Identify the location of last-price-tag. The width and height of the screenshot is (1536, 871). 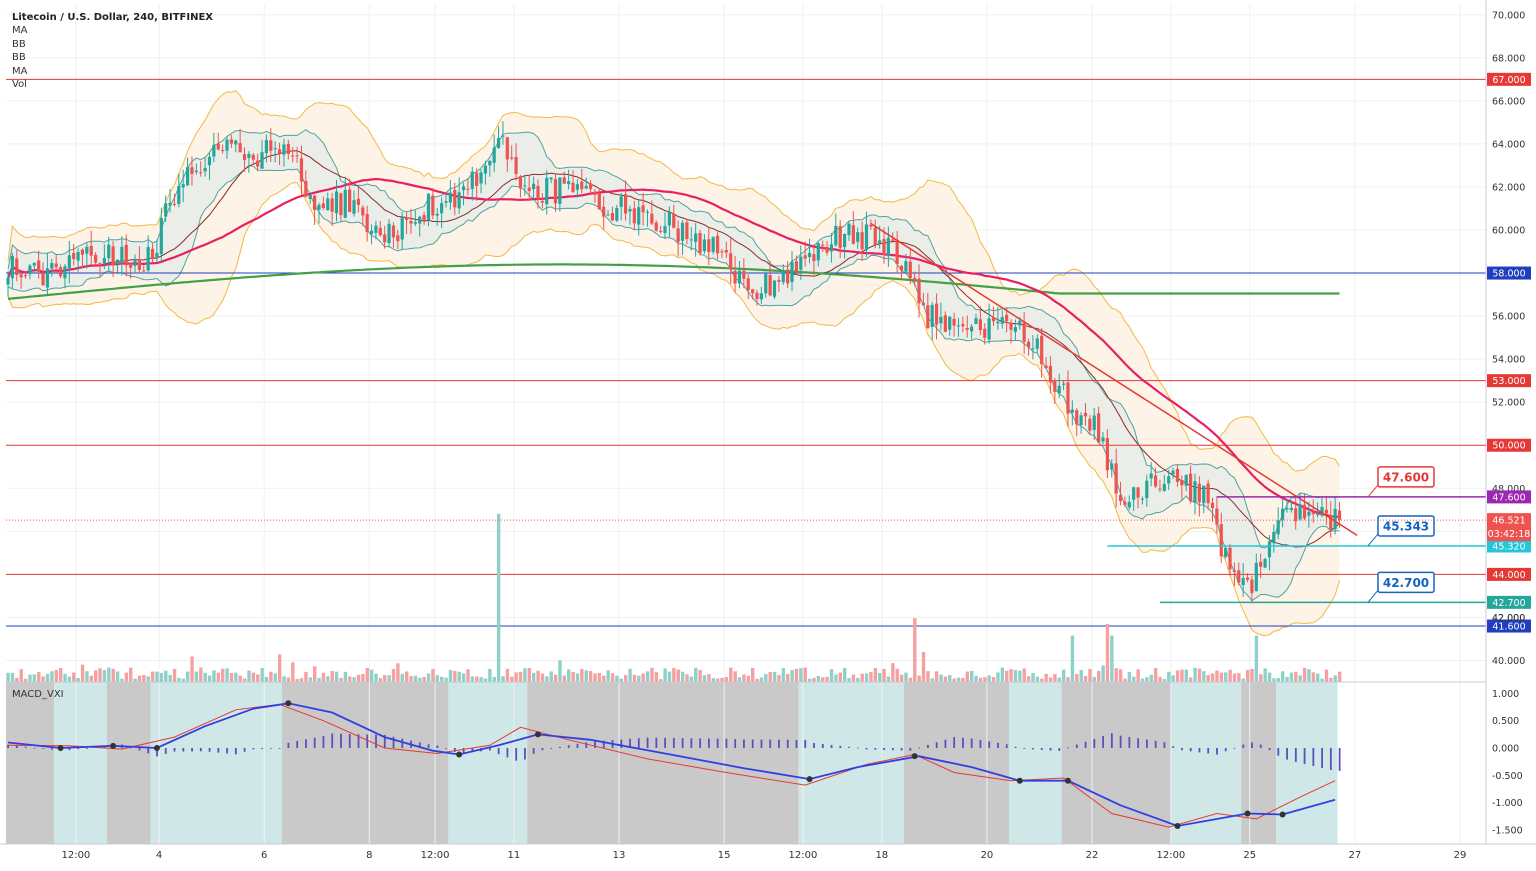
(1509, 527).